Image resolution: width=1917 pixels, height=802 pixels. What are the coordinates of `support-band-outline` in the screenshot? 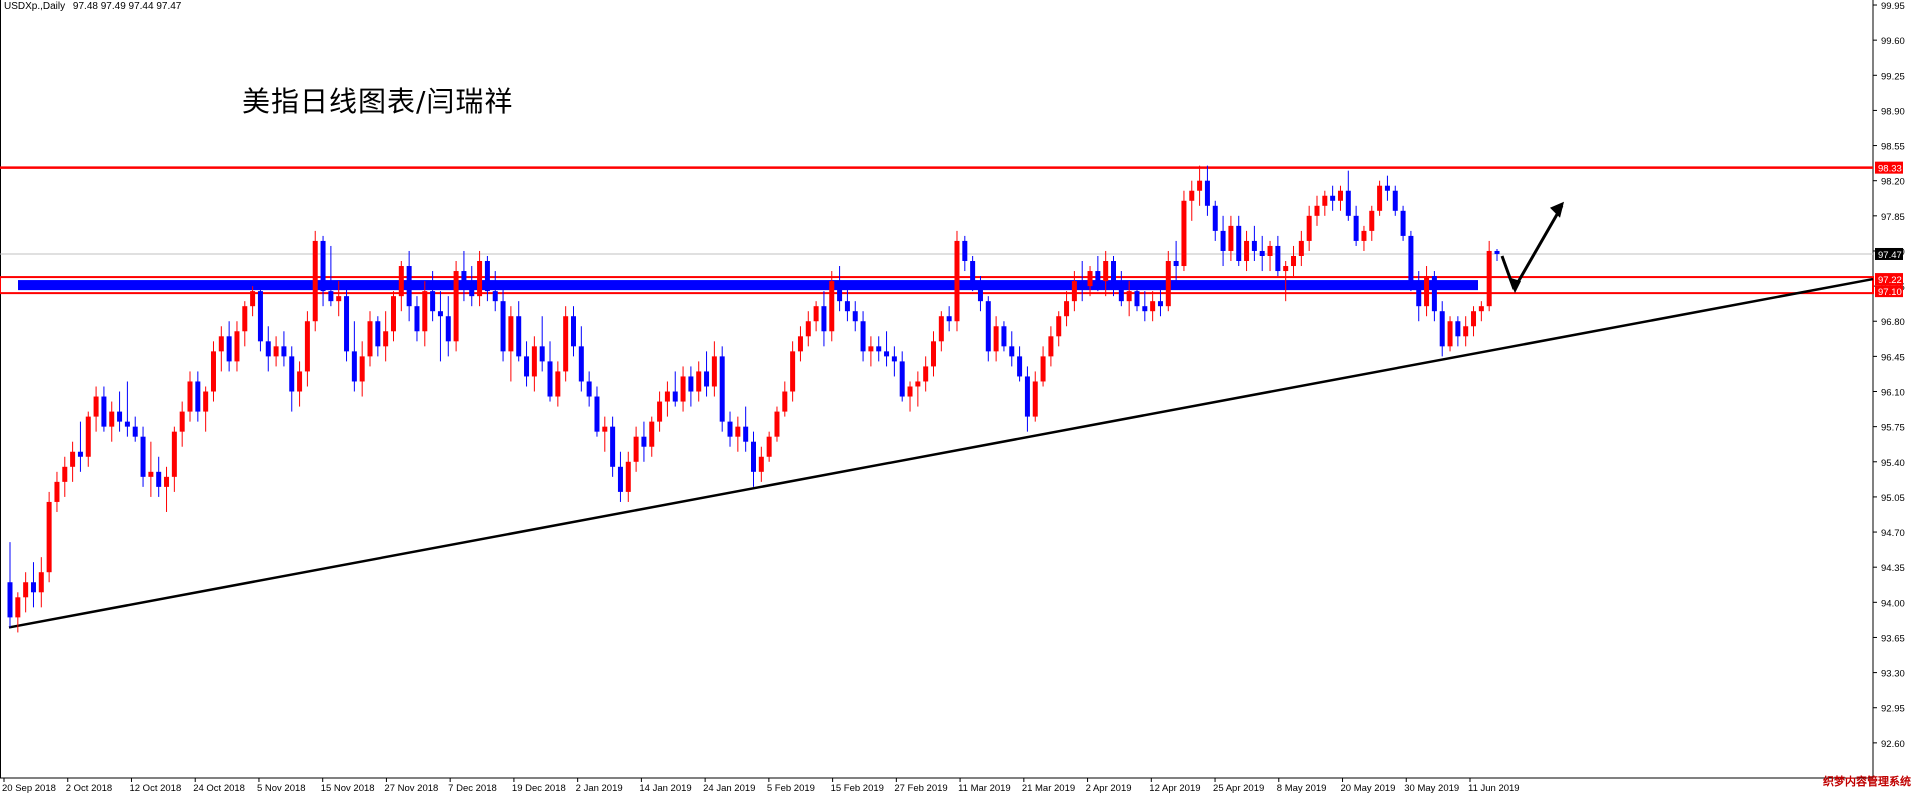 It's located at (937, 285).